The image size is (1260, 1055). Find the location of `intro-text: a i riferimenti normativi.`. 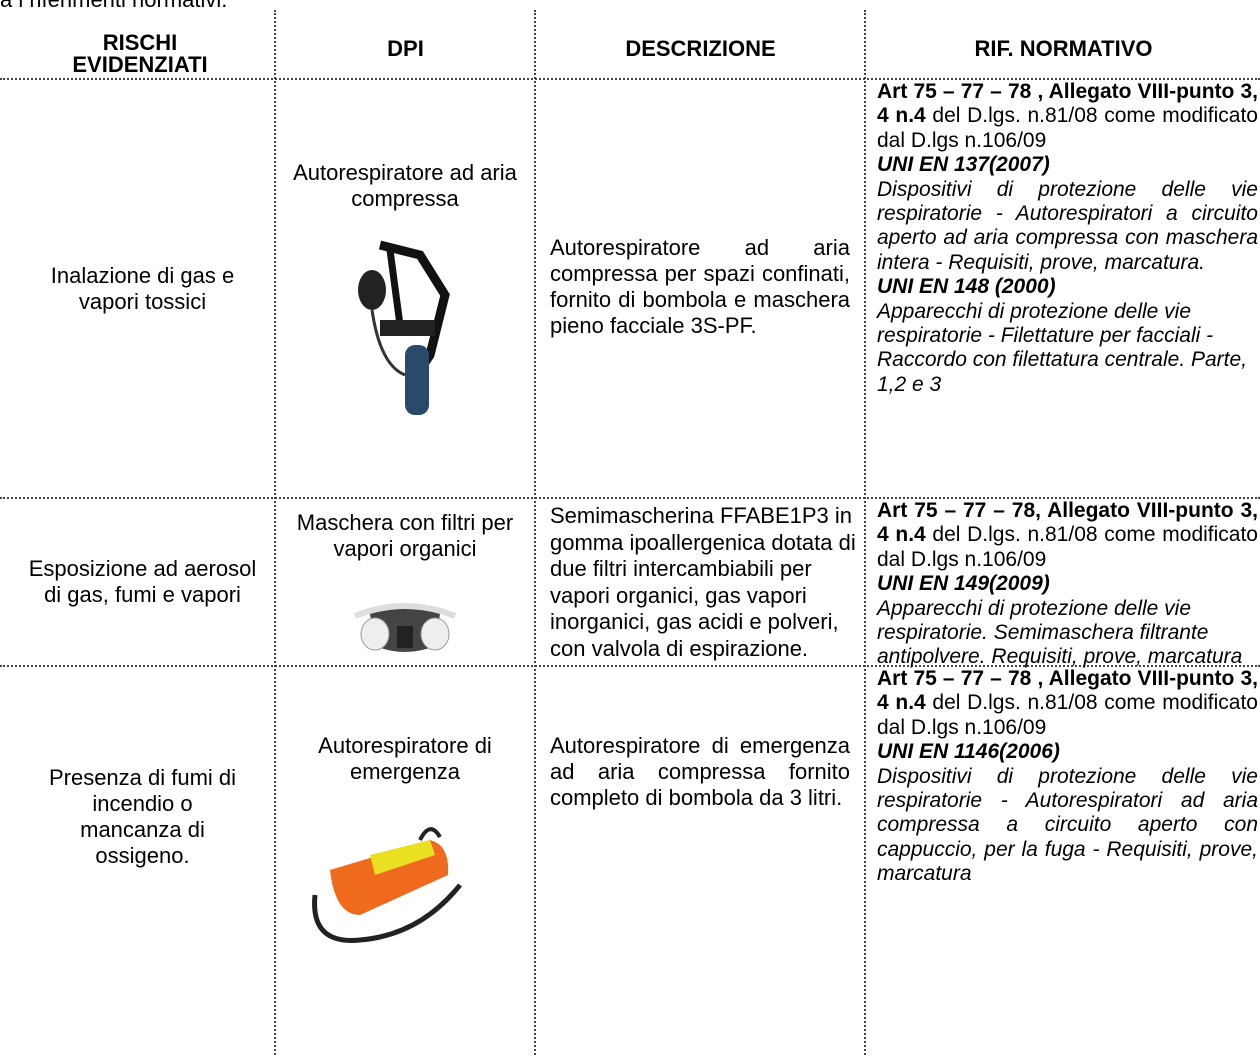

intro-text: a i riferimenti normativi. is located at coordinates (113, 6).